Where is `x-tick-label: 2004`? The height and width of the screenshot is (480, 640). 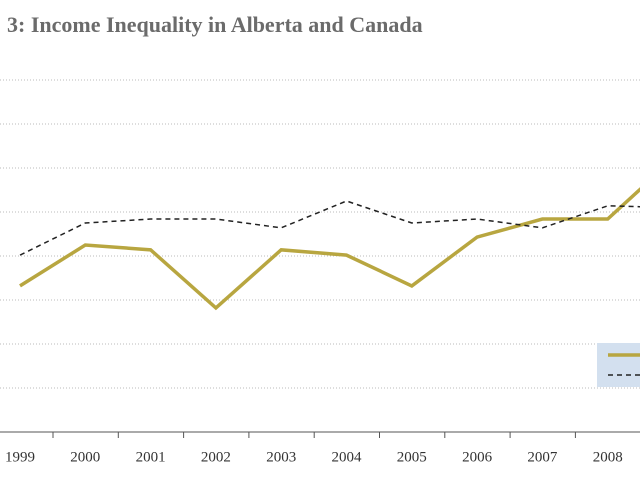 x-tick-label: 2004 is located at coordinates (347, 457).